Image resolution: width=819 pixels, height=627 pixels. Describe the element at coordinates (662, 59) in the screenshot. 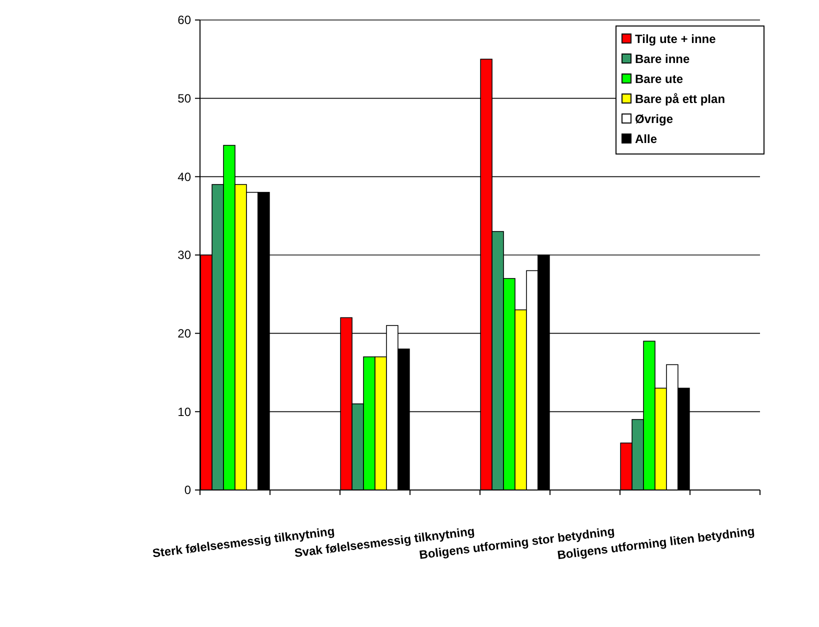

I see `legend-label: Bare inne` at that location.